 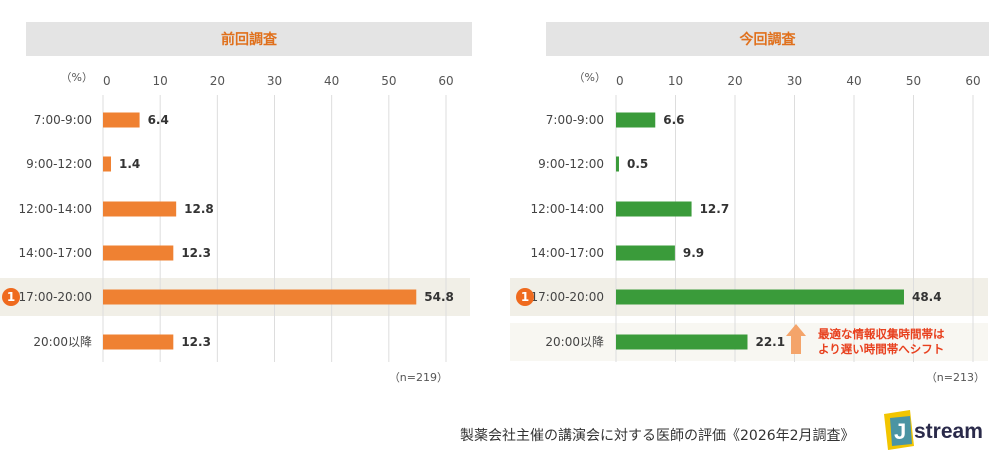 What do you see at coordinates (955, 377) in the screenshot?
I see `sample-size-note: （n=213）` at bounding box center [955, 377].